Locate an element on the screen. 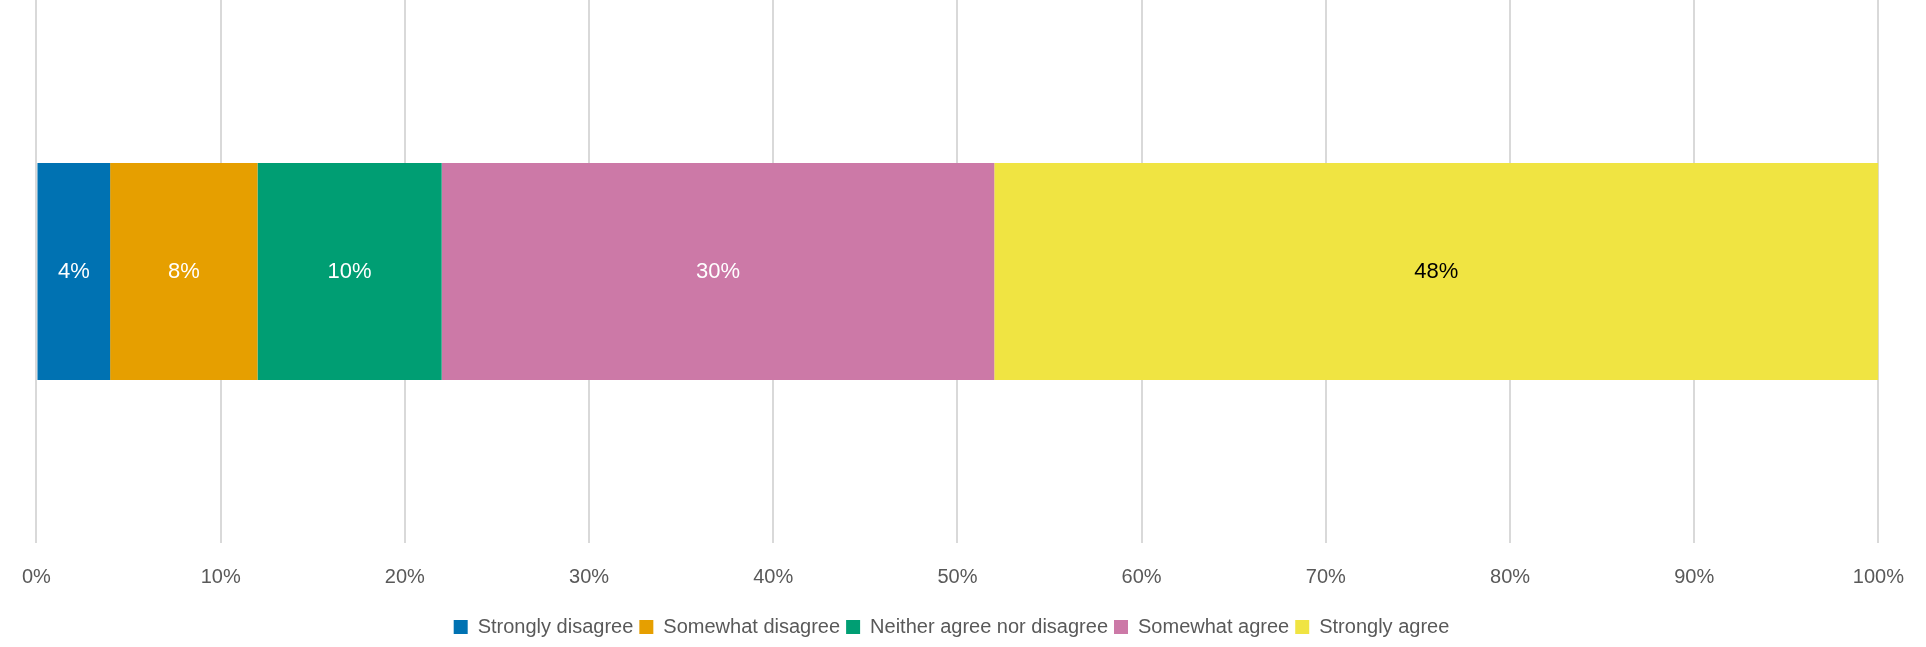 The image size is (1926, 647). data-label: 30% is located at coordinates (718, 270).